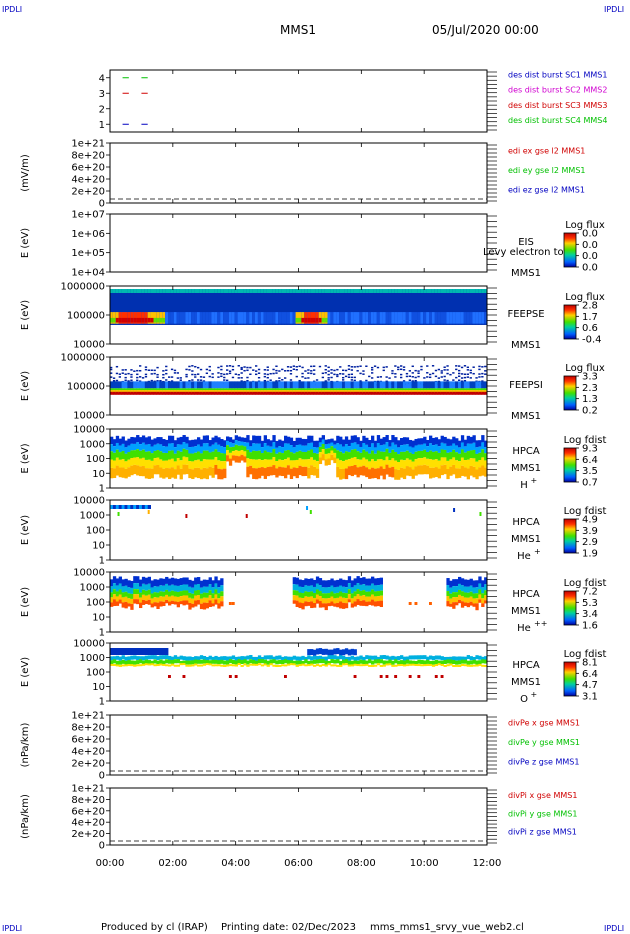  Describe the element at coordinates (570, 536) in the screenshot. I see `colorbar` at that location.